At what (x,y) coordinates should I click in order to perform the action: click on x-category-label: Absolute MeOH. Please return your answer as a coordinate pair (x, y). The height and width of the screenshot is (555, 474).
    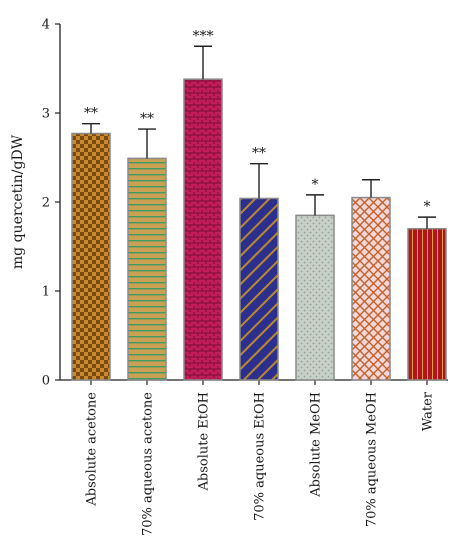
    Looking at the image, I should click on (316, 445).